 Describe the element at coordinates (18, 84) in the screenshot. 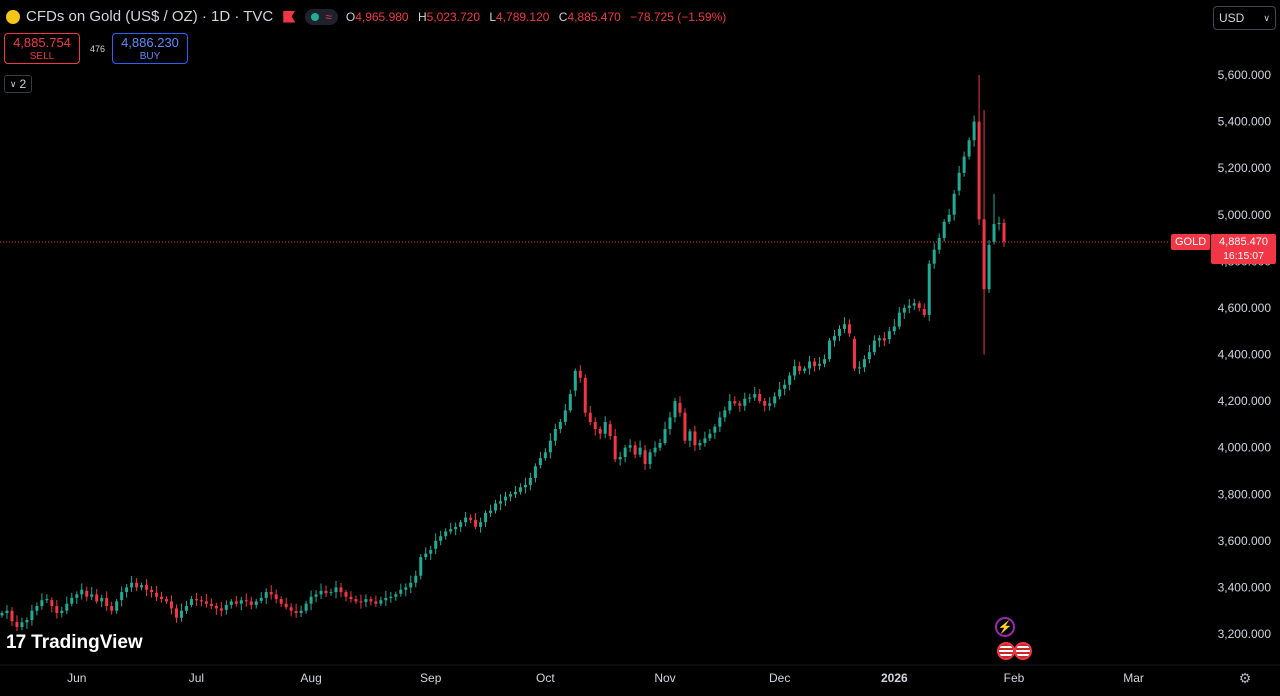

I see `indicators-toggle-button: ∨ 2` at that location.